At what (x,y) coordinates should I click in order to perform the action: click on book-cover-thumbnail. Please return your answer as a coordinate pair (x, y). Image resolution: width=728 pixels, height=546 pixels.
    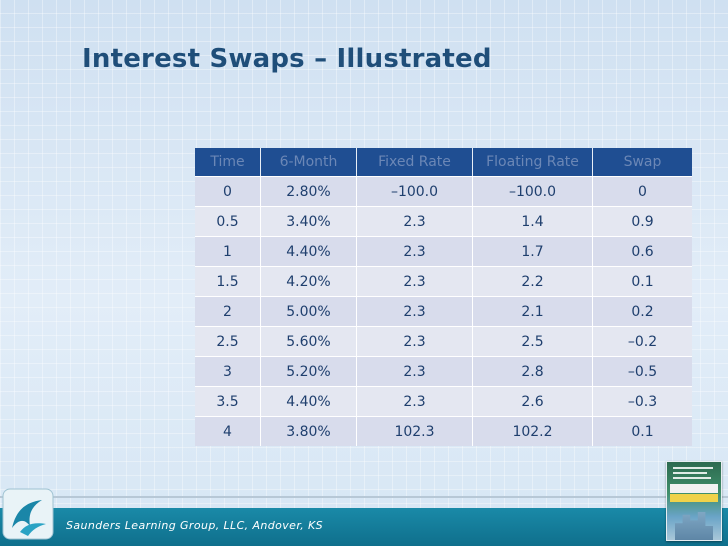
    Looking at the image, I should click on (694, 501).